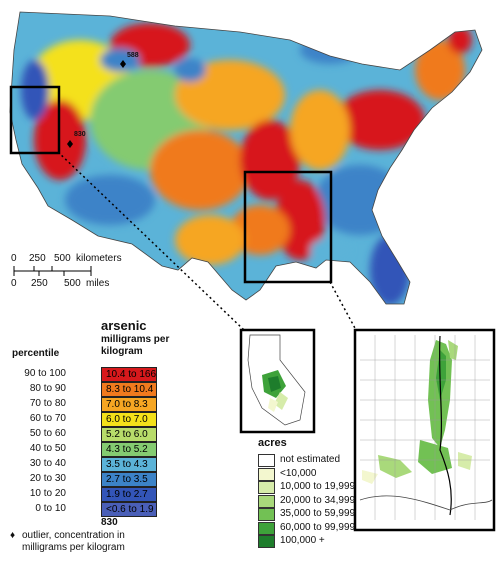  I want to click on inset-mississippi, so click(424, 430).